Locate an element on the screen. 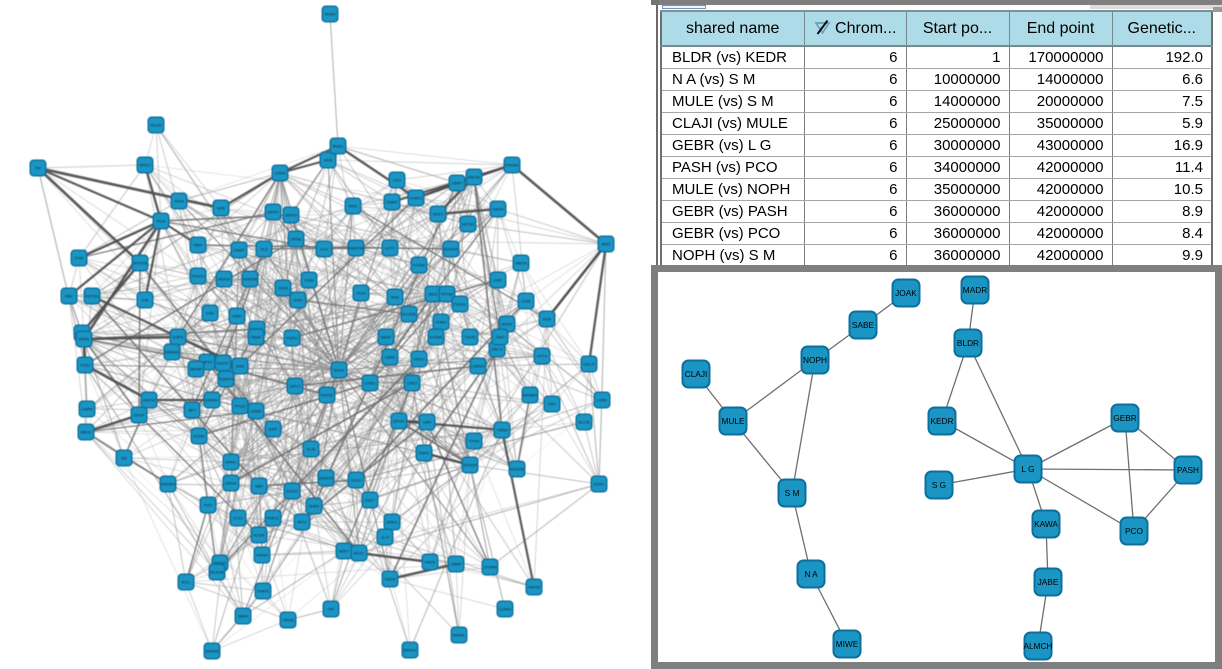  svg-text: WWDM is located at coordinates (249, 279).